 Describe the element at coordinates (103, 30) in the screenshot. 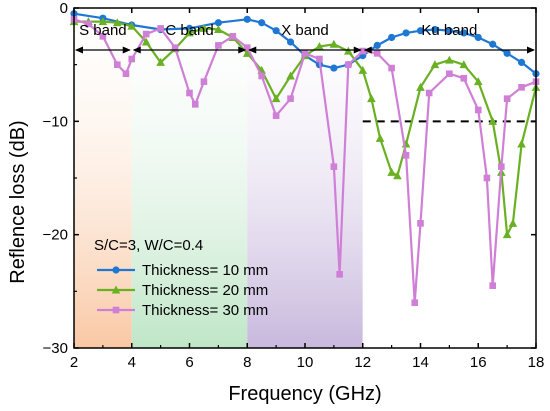

I see `band-label: S band` at that location.